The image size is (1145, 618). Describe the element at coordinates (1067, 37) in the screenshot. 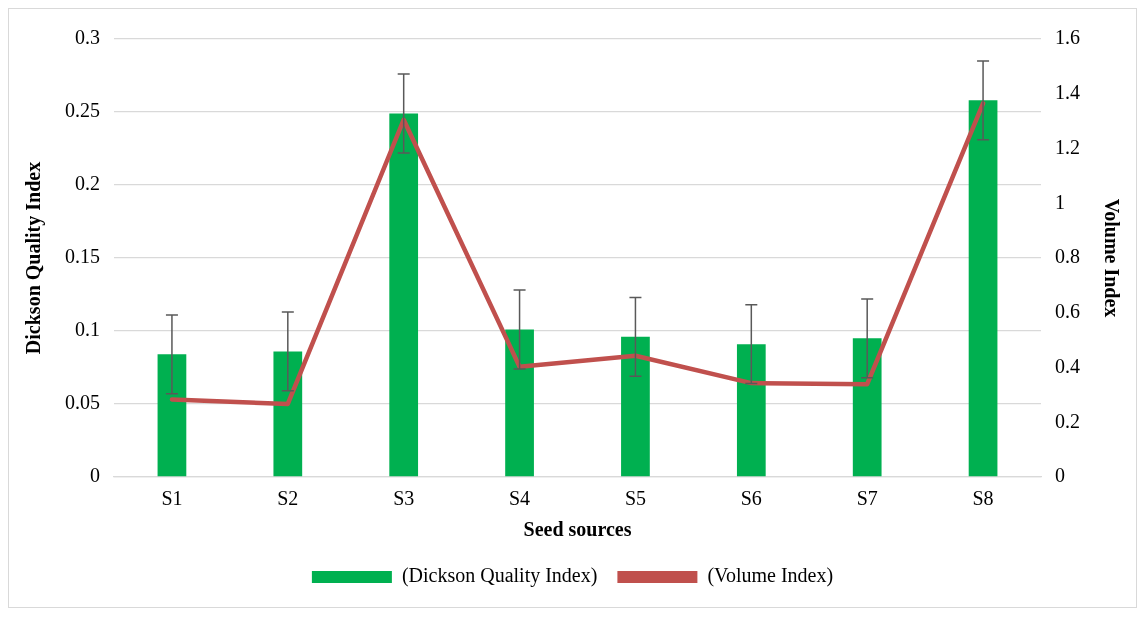

I see `y2-tick-label: 1.6` at that location.